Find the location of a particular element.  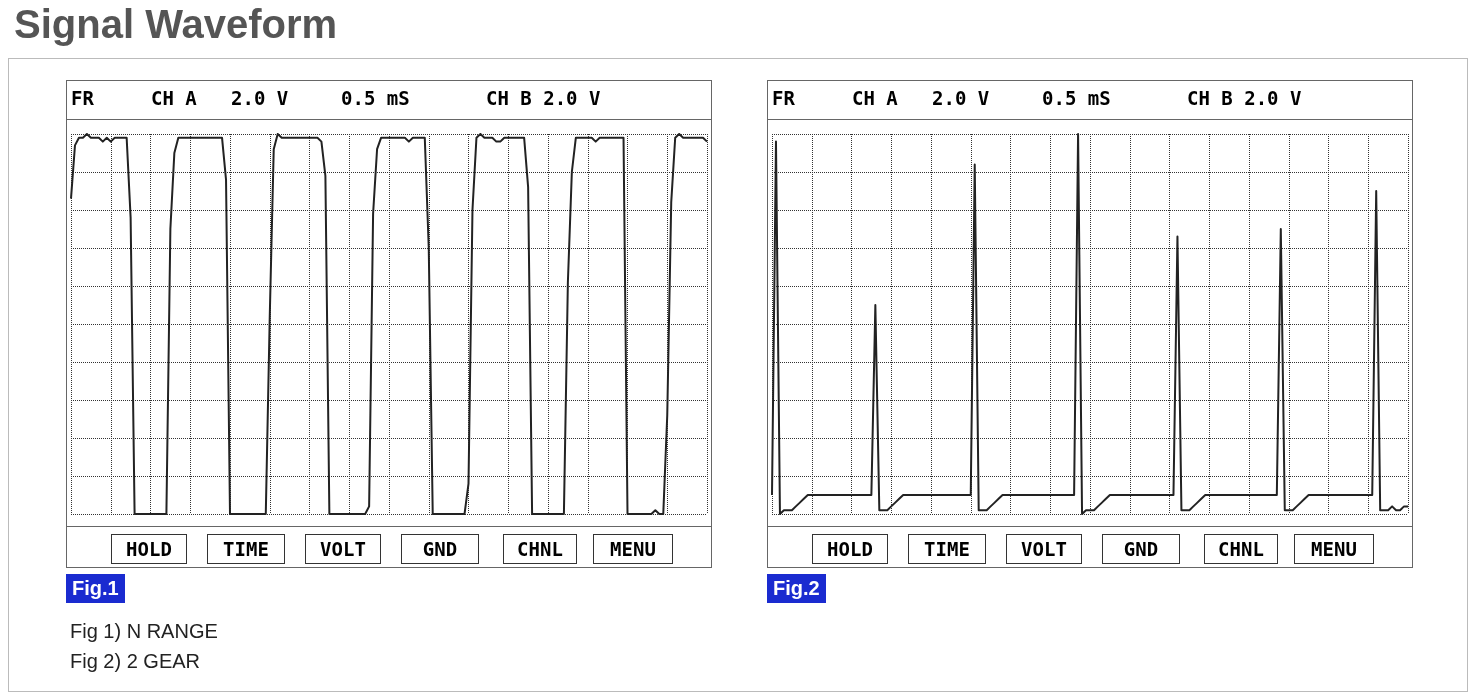

caption: Fig.1 is located at coordinates (95, 588).